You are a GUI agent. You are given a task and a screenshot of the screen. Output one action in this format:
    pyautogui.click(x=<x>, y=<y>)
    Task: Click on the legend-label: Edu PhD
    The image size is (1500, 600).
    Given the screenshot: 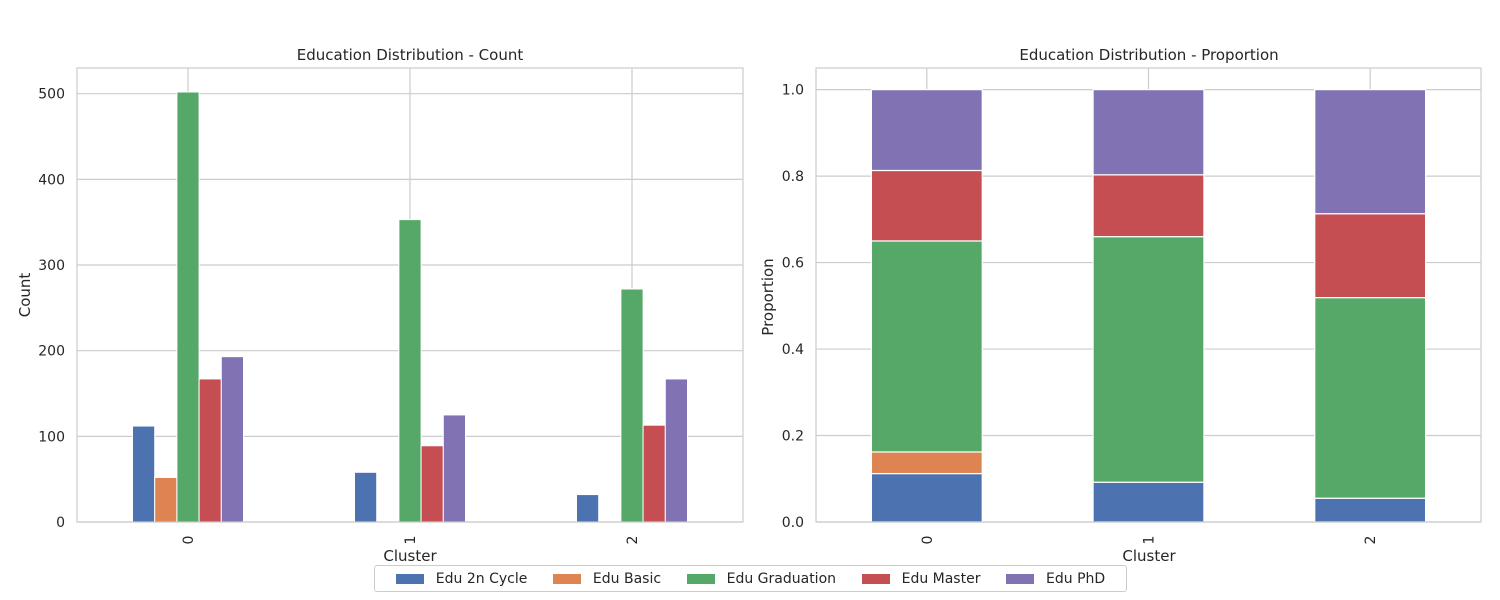 What is the action you would take?
    pyautogui.click(x=1076, y=578)
    